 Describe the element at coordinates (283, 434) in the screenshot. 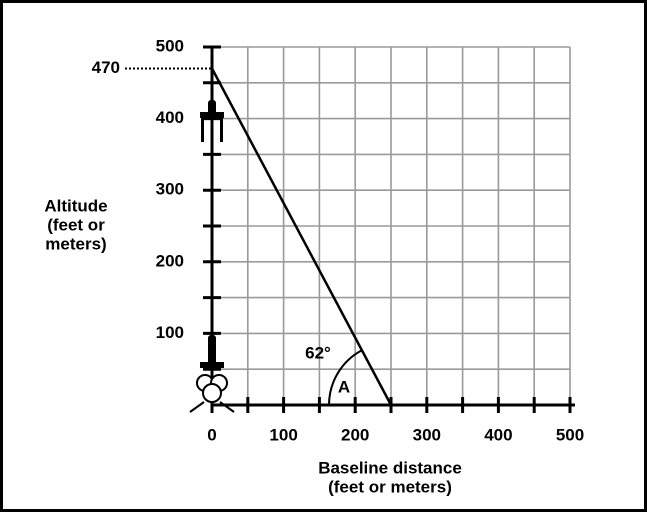

I see `x-tick-label: 100` at that location.